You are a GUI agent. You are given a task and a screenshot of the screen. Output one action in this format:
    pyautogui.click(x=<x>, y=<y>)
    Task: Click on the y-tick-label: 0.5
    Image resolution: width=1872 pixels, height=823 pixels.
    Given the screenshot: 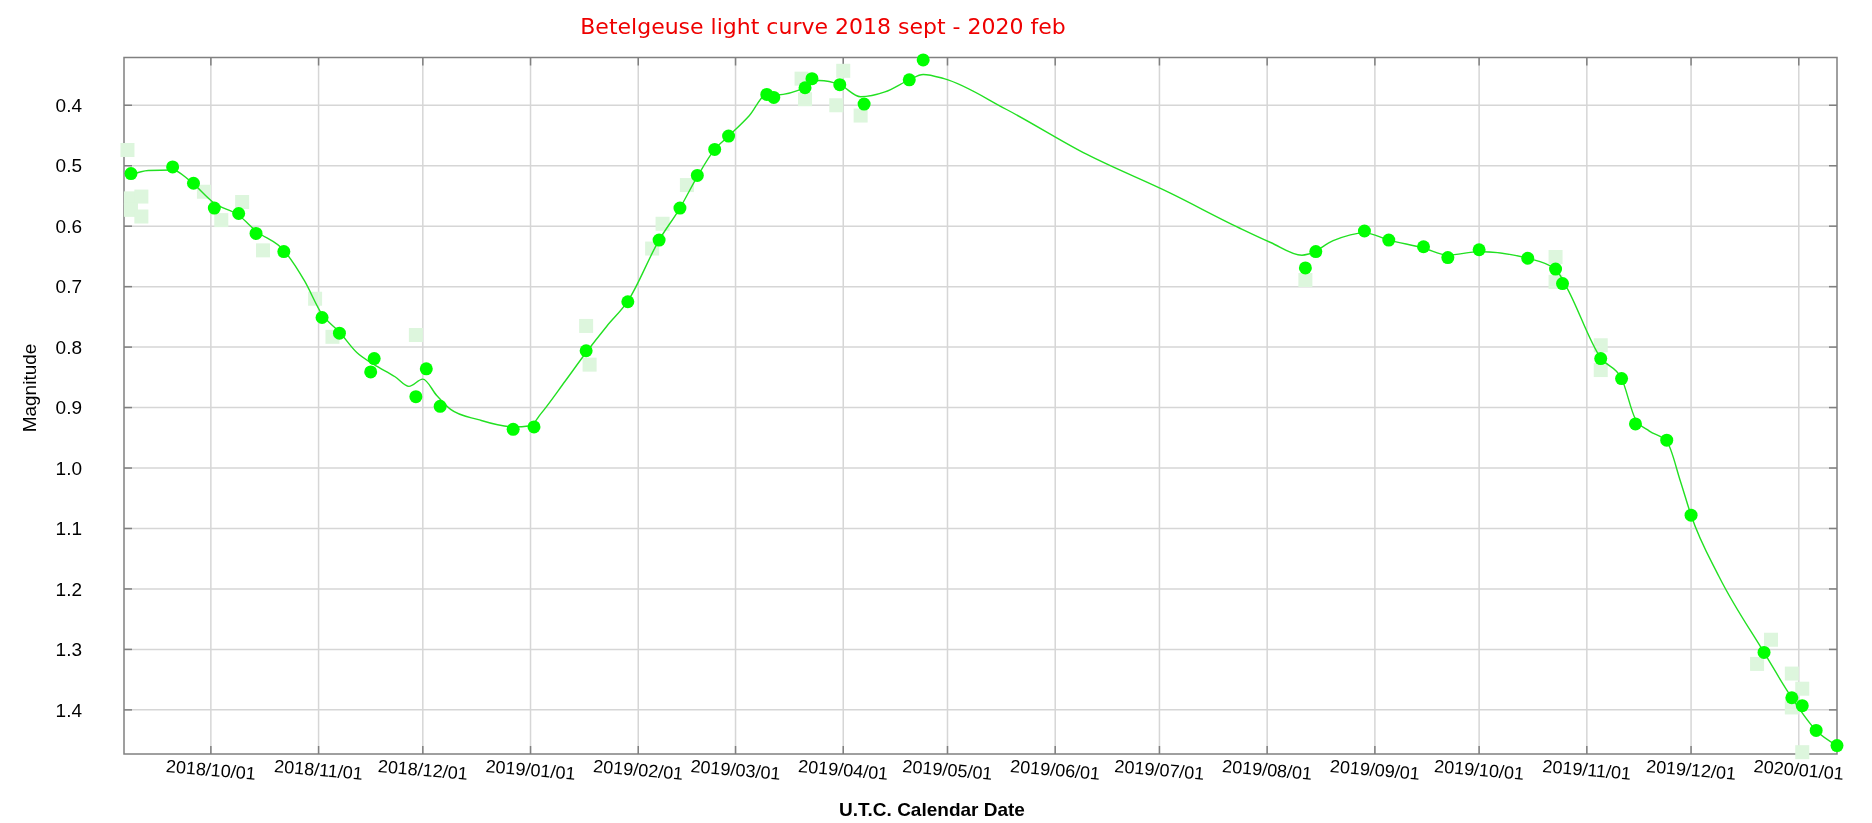 What is the action you would take?
    pyautogui.click(x=68, y=166)
    